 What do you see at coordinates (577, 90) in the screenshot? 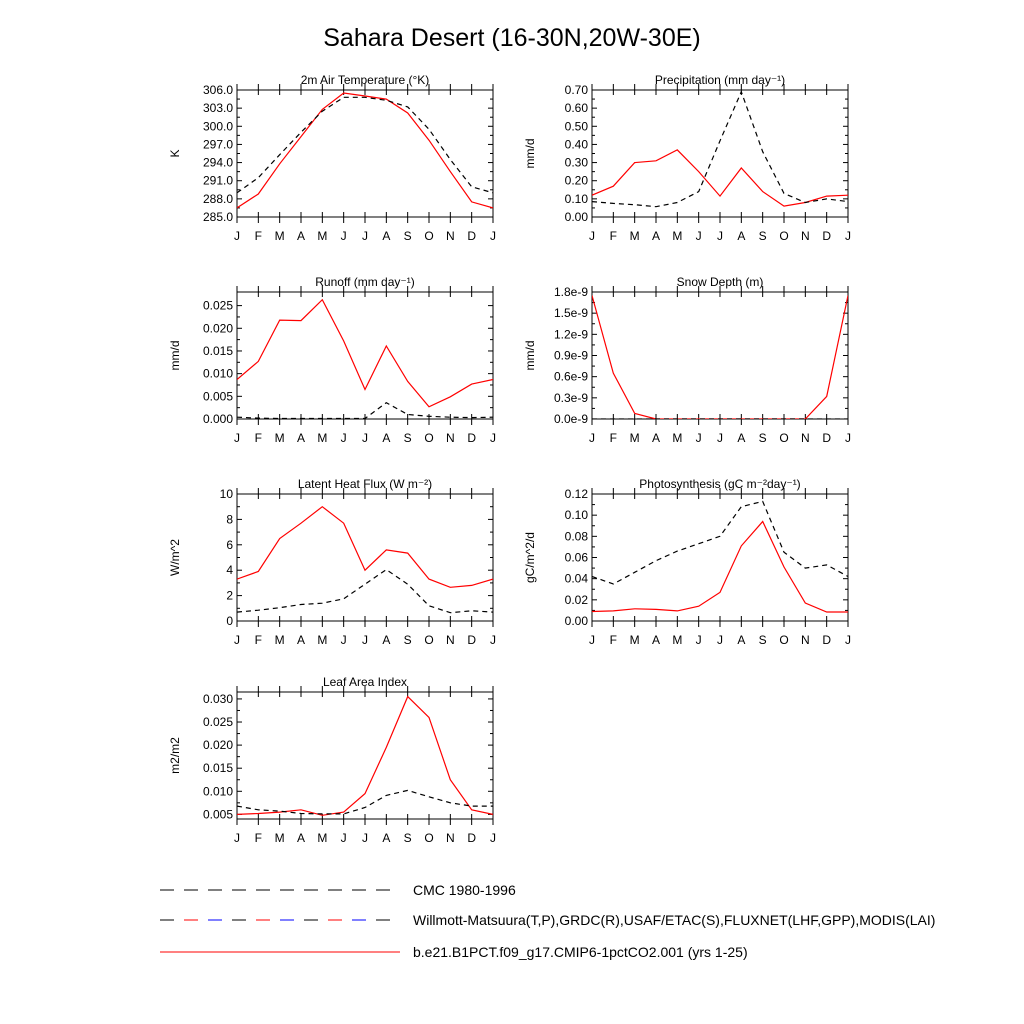
I see `y-tick-label: 0.70` at bounding box center [577, 90].